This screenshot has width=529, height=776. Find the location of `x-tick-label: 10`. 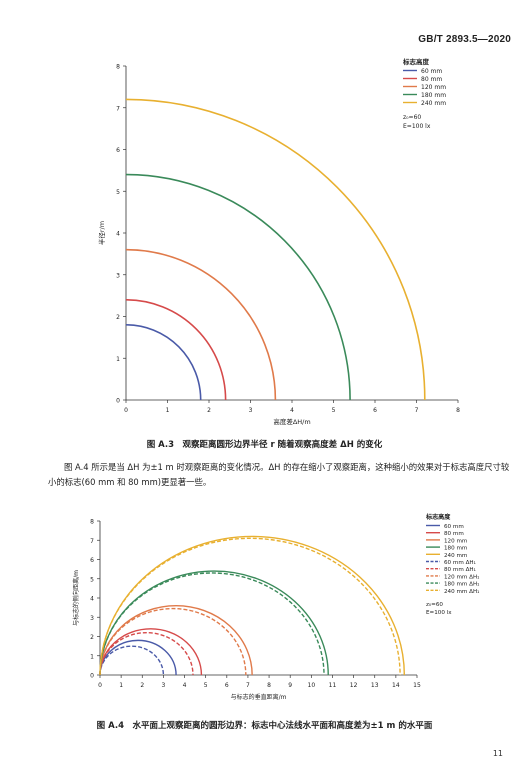

x-tick-label: 10 is located at coordinates (312, 685).